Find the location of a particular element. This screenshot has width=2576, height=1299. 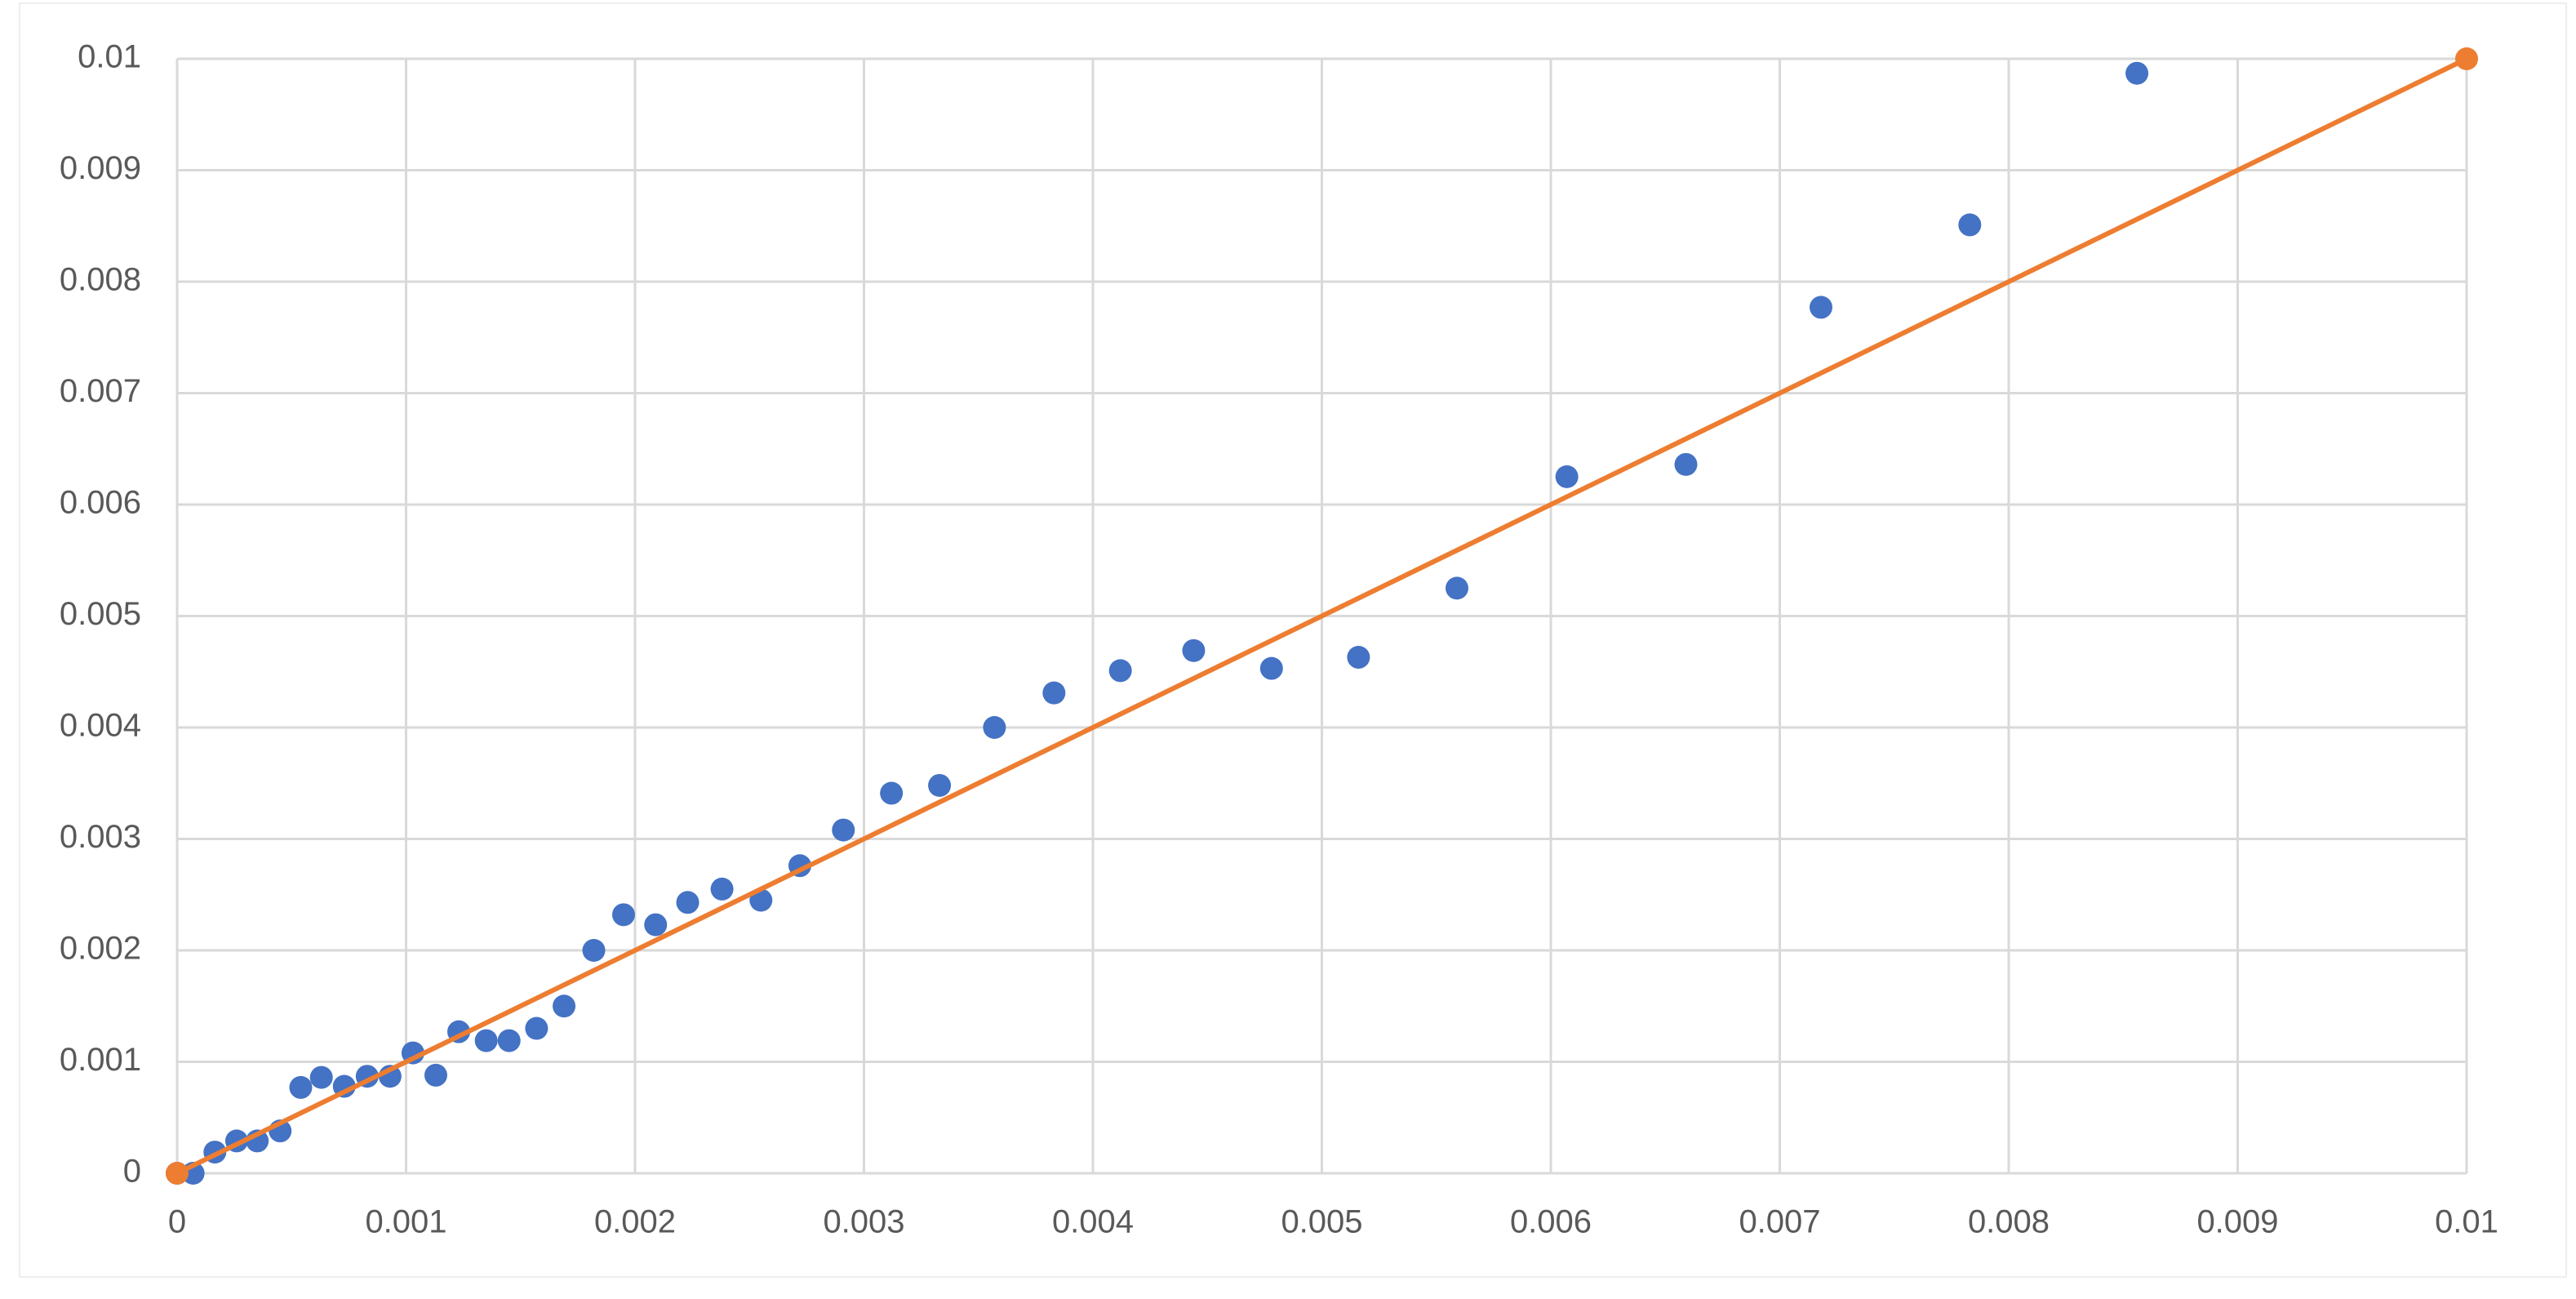

y-tick-label: 0.007 is located at coordinates (100, 391).